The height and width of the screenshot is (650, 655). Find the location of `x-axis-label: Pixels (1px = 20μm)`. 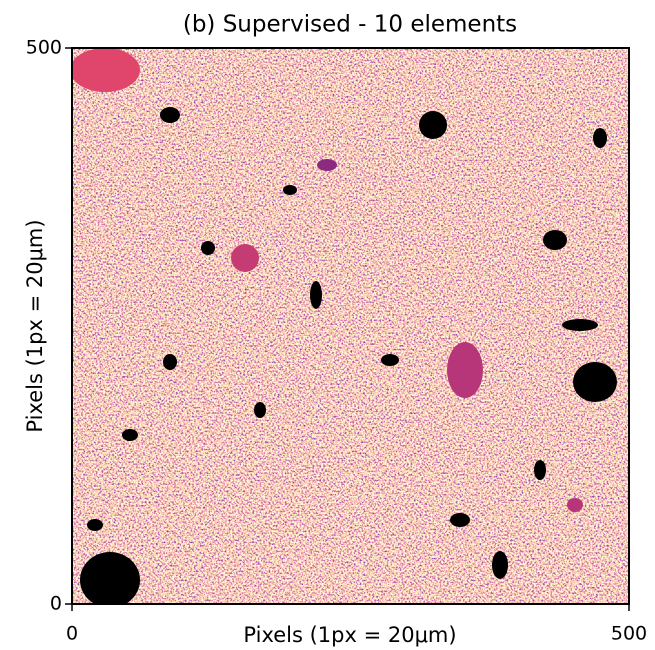

x-axis-label: Pixels (1px = 20μm) is located at coordinates (349, 635).